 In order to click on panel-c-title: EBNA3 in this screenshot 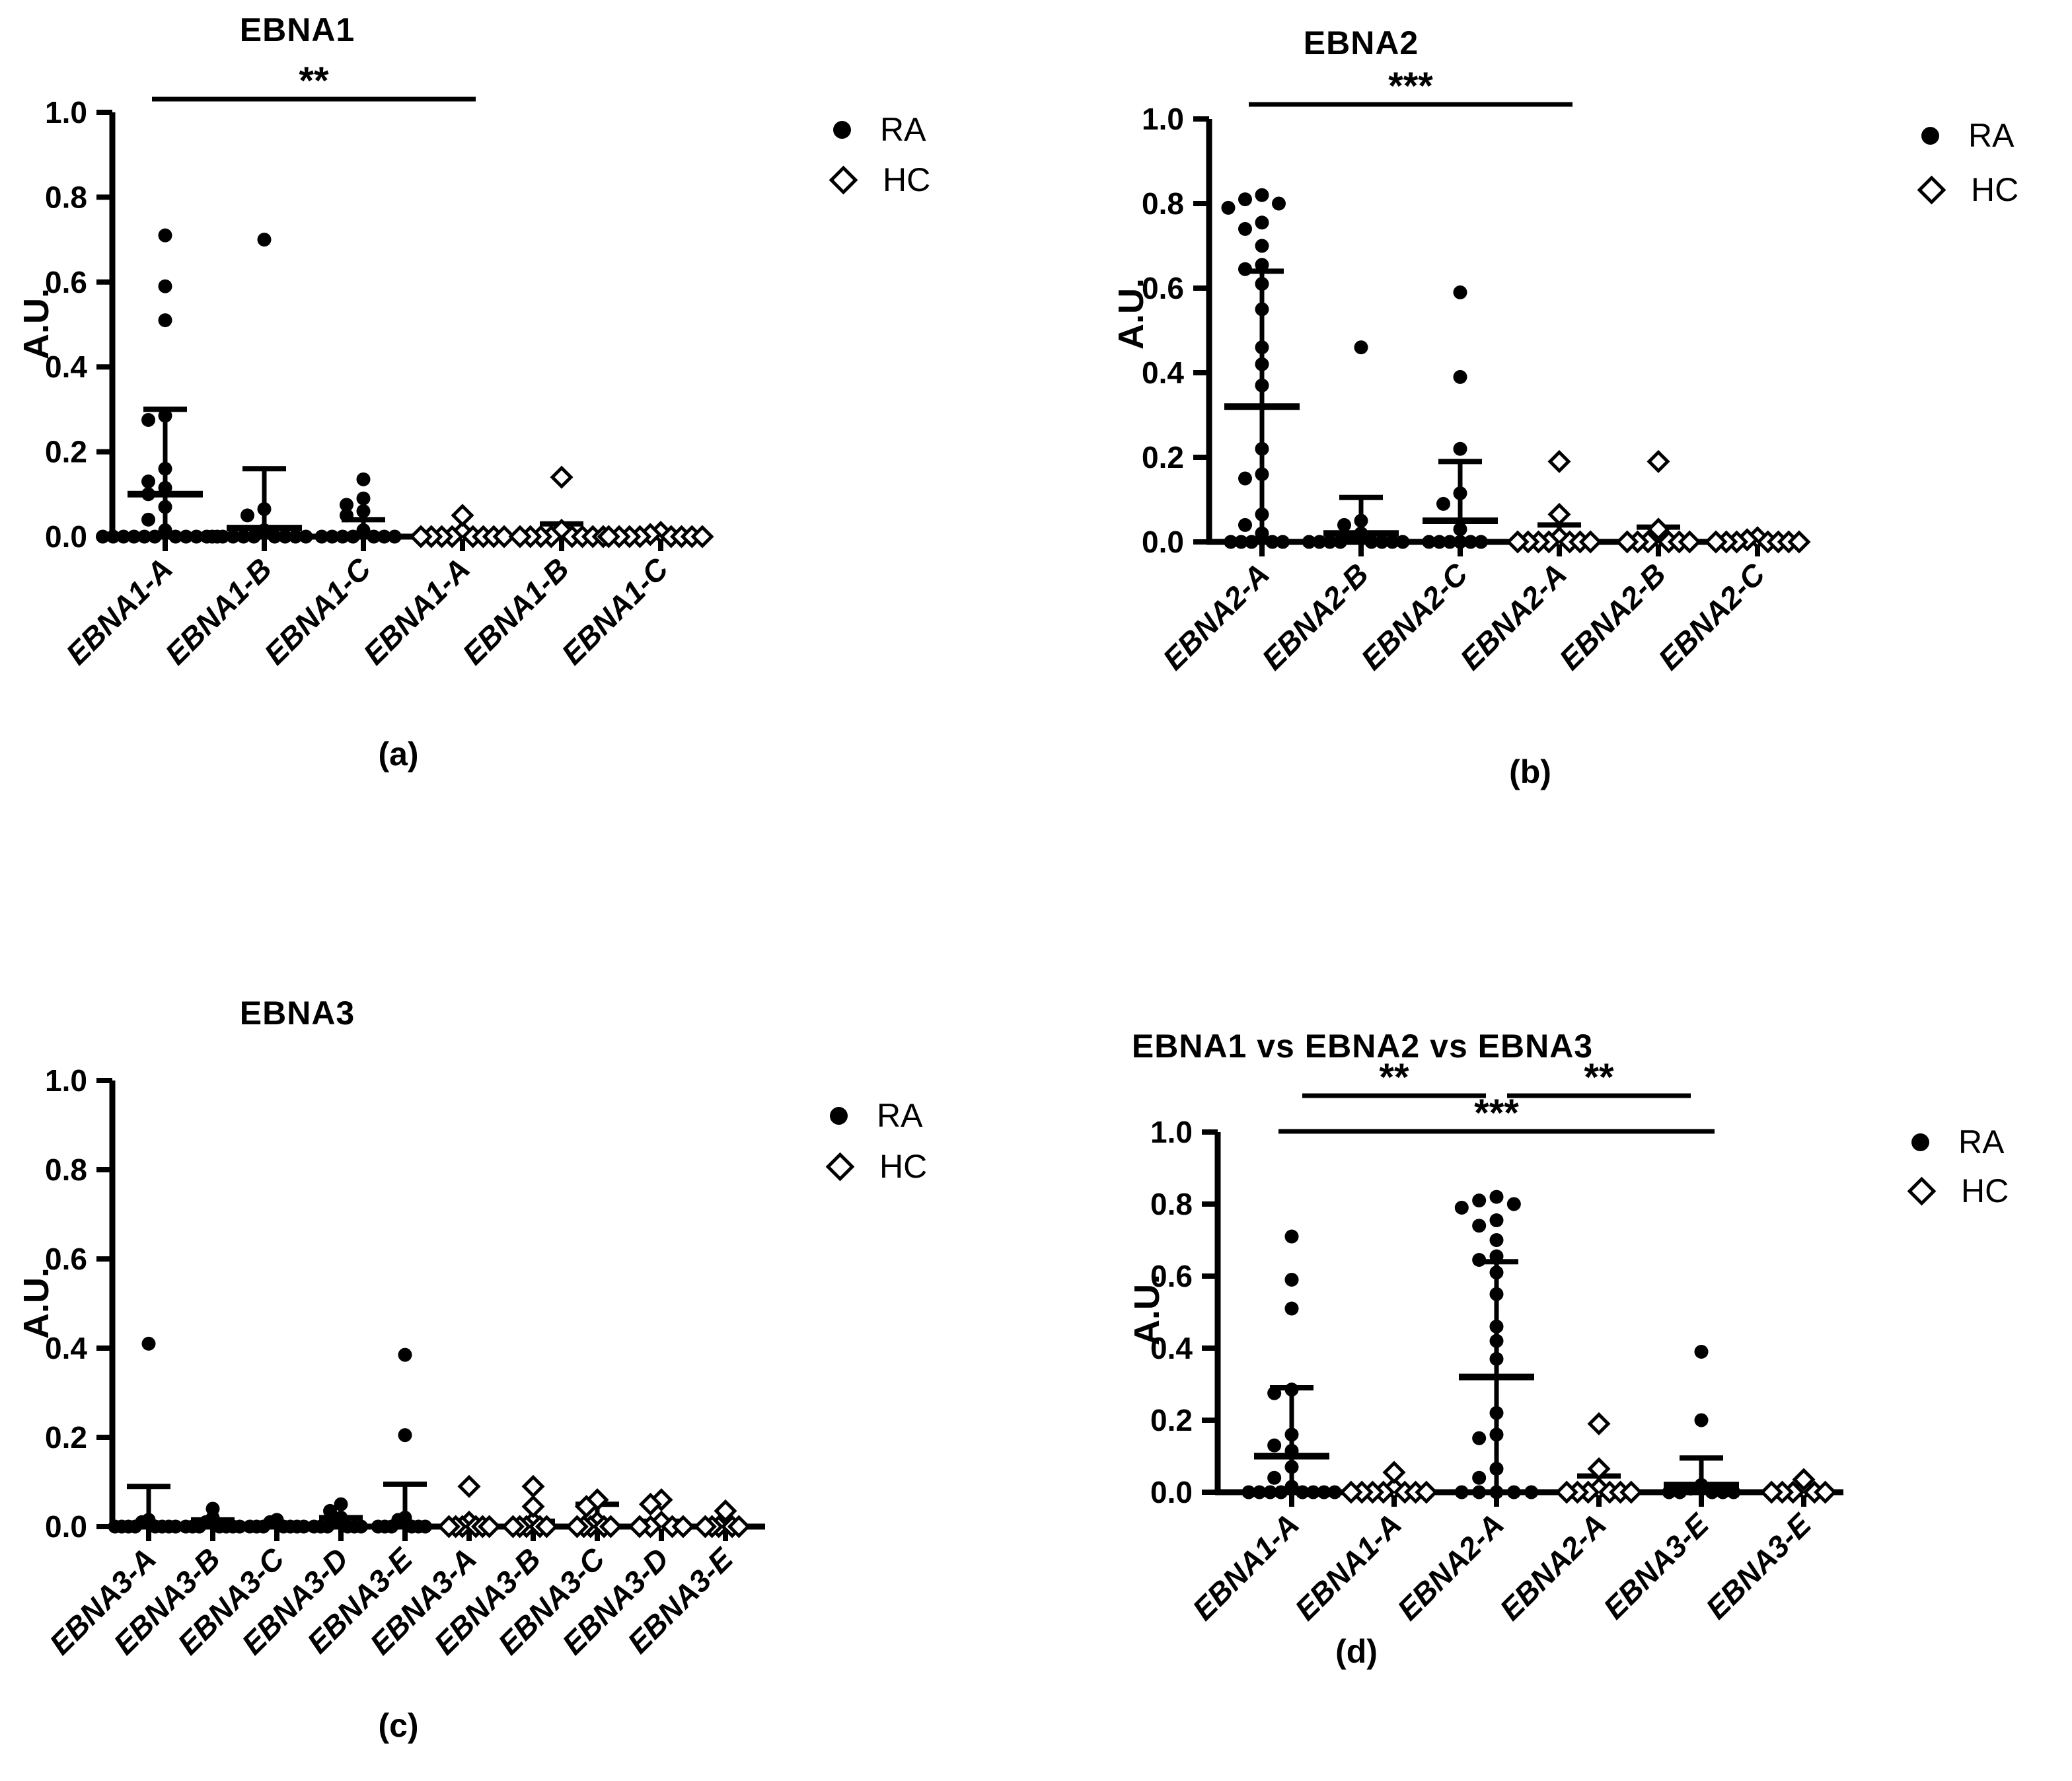, I will do `click(297, 1013)`.